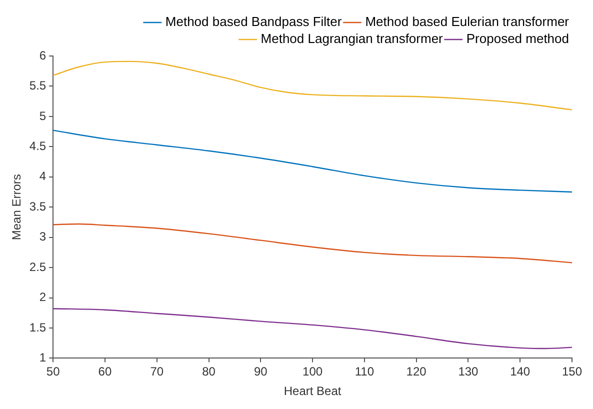 This screenshot has height=409, width=593. I want to click on legend-label: Method Lagrangian transformer, so click(352, 38).